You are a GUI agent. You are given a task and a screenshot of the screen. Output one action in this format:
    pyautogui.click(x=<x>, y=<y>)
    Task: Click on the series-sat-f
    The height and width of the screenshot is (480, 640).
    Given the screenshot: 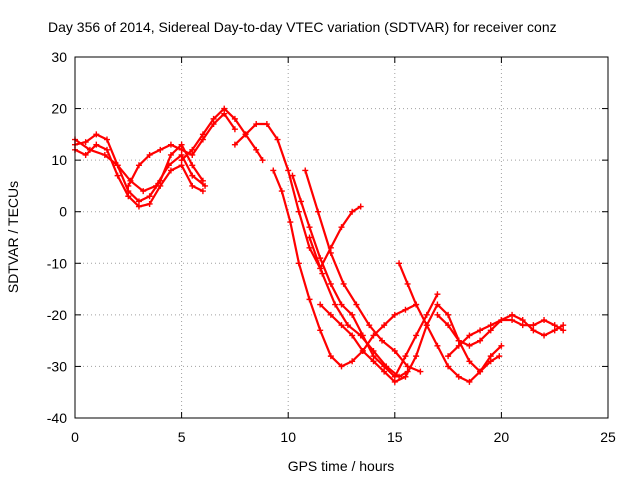 What is the action you would take?
    pyautogui.click(x=297, y=196)
    